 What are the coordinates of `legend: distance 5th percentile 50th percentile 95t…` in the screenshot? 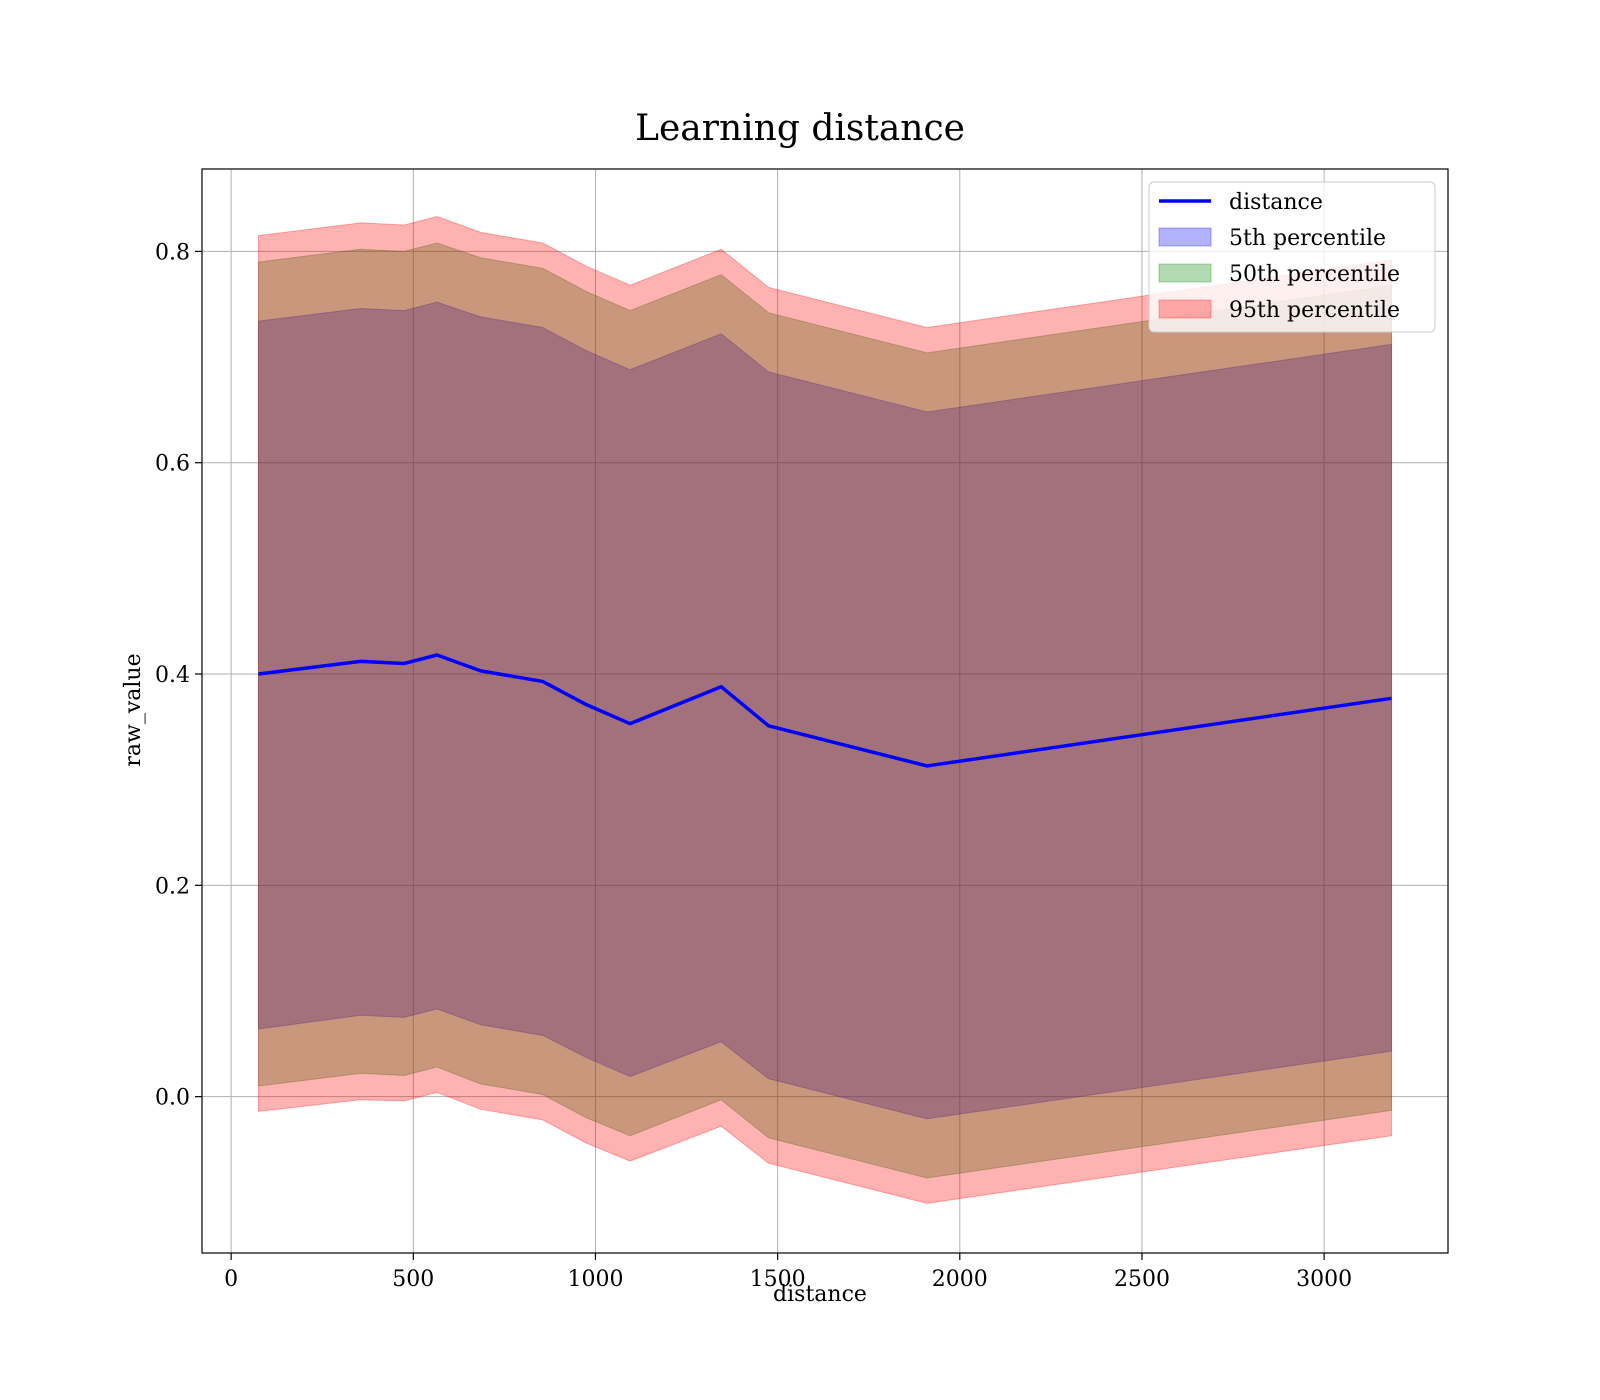 It's located at (1292, 257).